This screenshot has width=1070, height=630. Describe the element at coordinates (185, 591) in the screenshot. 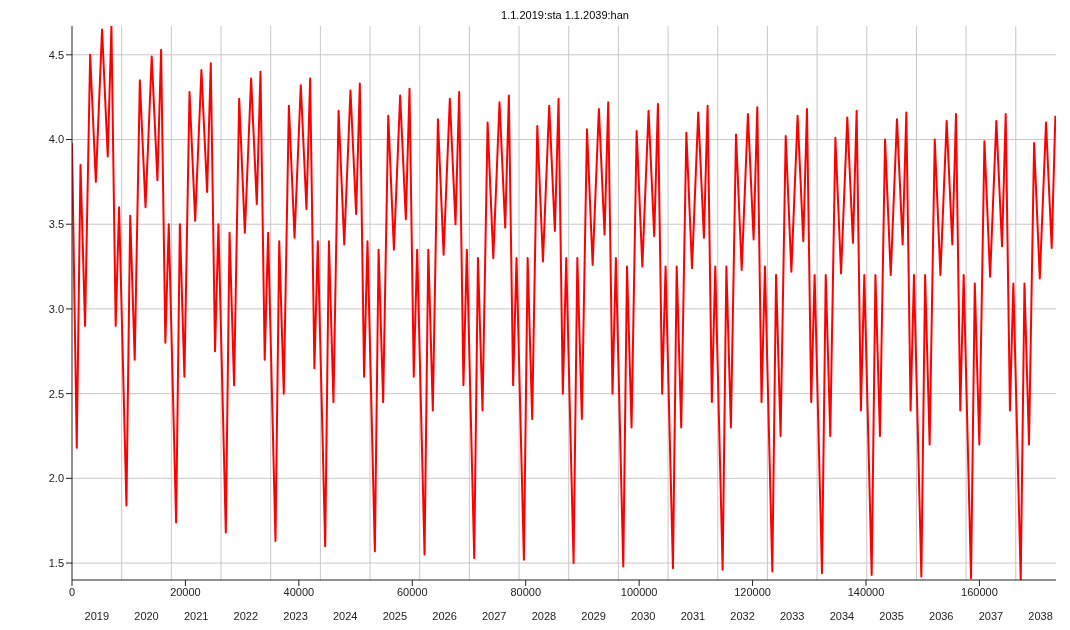

I see `x-tick-label: 20000` at that location.